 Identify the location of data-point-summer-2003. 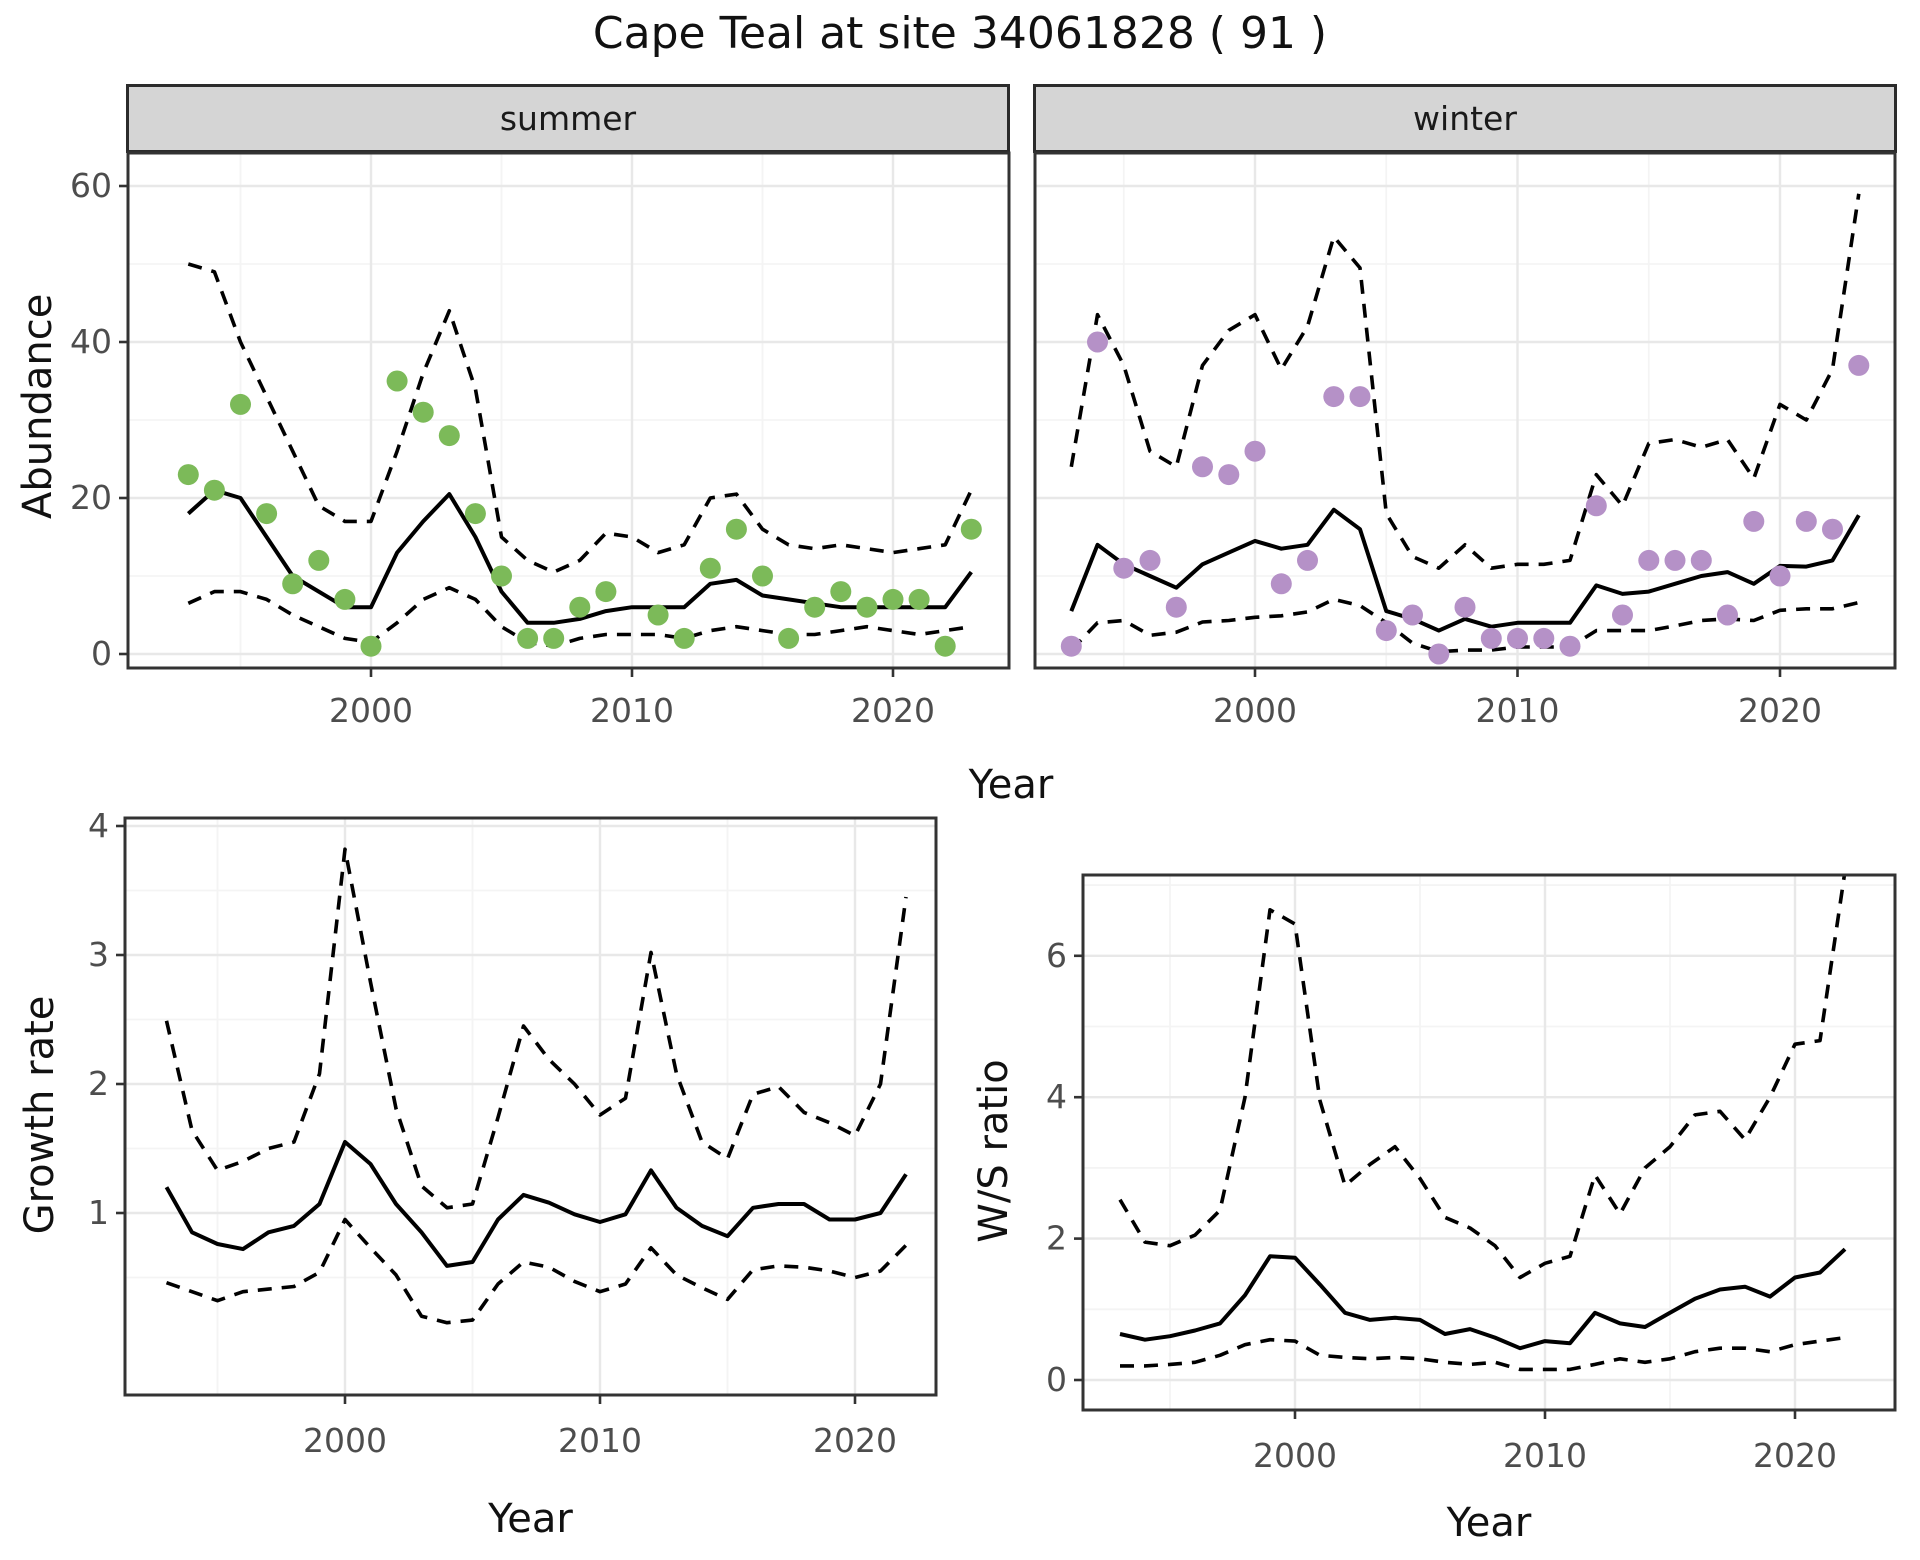
(449, 436).